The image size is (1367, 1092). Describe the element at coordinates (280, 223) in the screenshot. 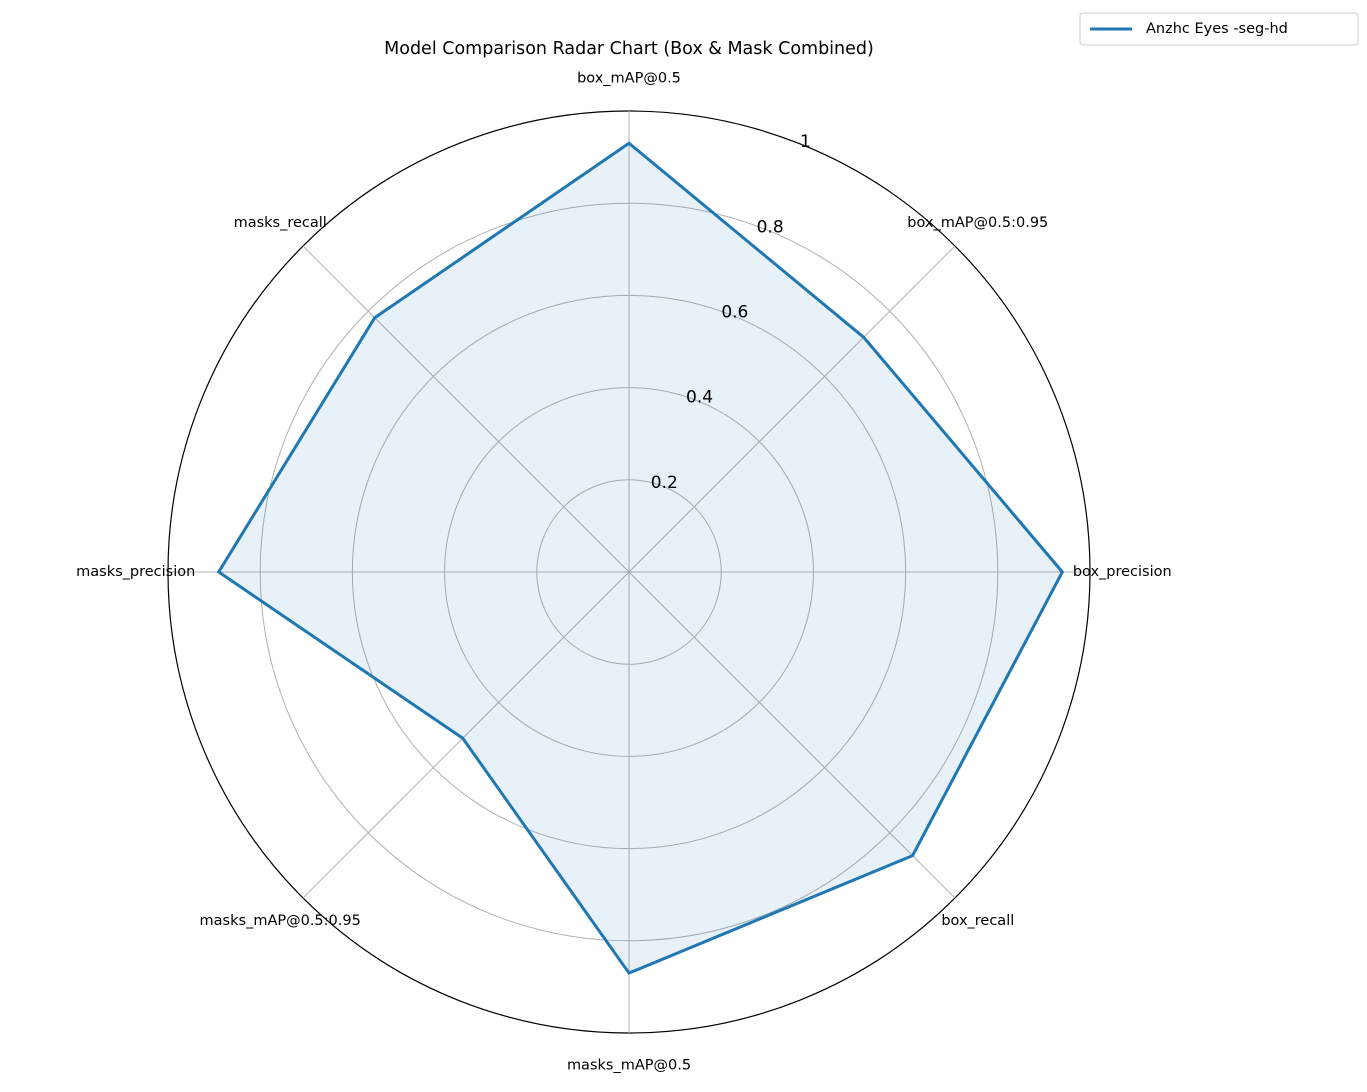

I see `category-label: masks_recall` at that location.